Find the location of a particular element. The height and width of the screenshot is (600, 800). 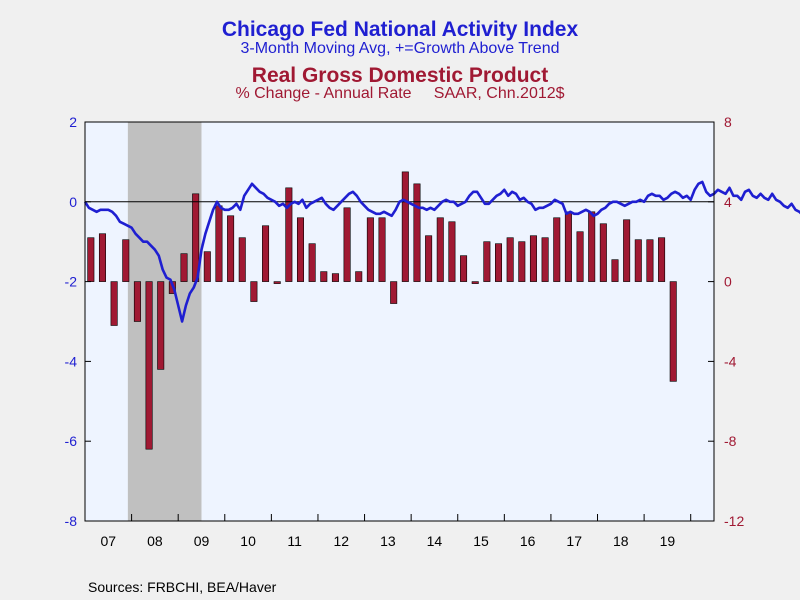

left-axis-tick-label: 0 is located at coordinates (73, 202).